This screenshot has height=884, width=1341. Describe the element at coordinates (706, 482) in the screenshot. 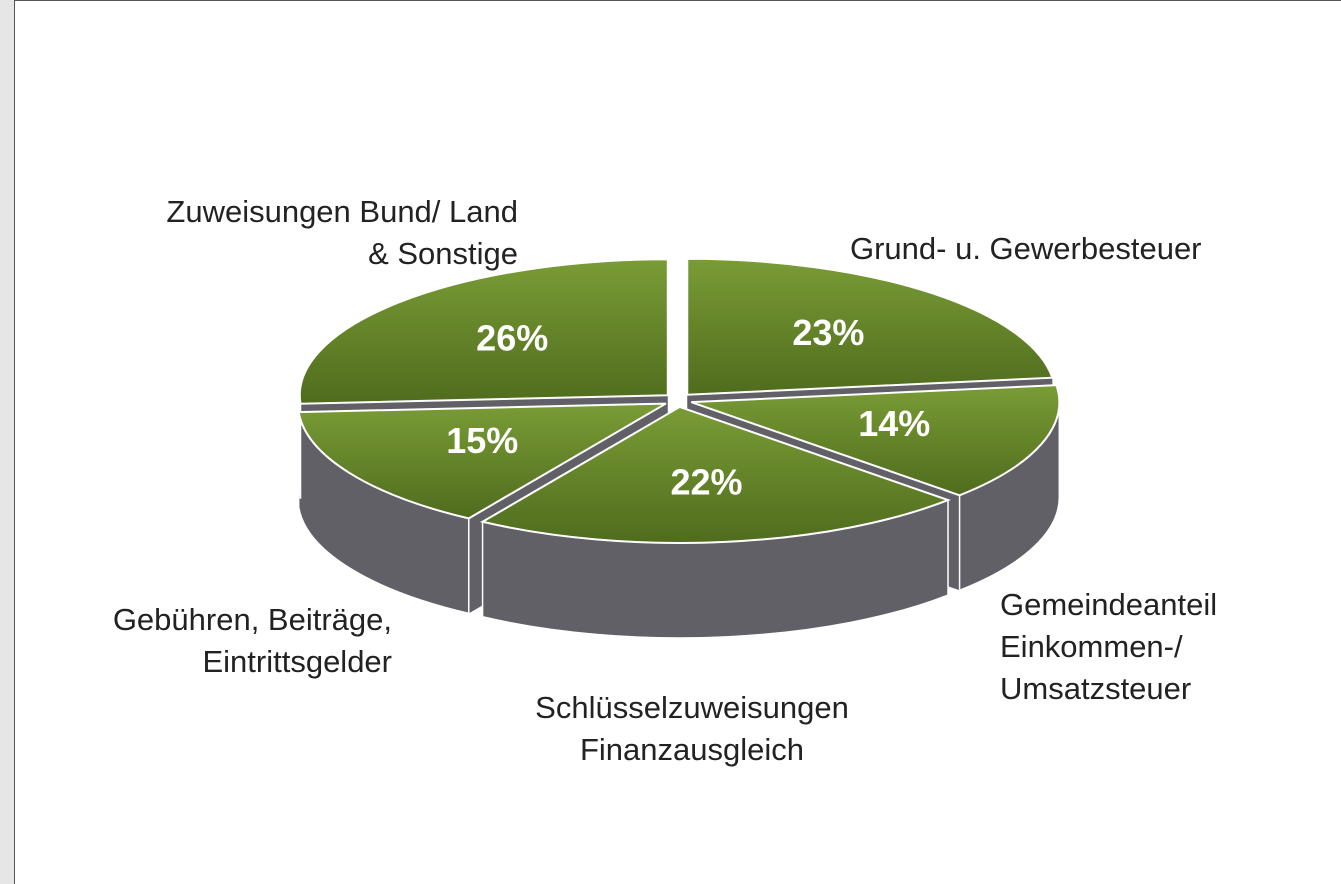

I see `value-label: 22%` at that location.